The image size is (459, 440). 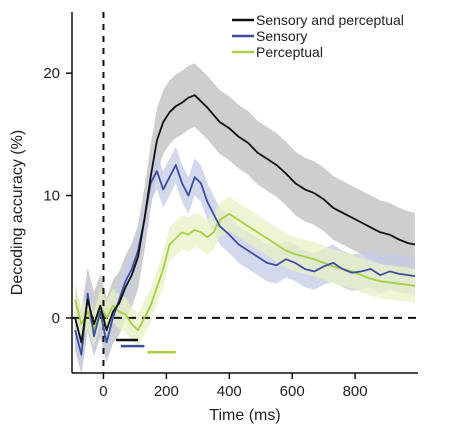 What do you see at coordinates (56, 318) in the screenshot?
I see `y-tick-label: 0` at bounding box center [56, 318].